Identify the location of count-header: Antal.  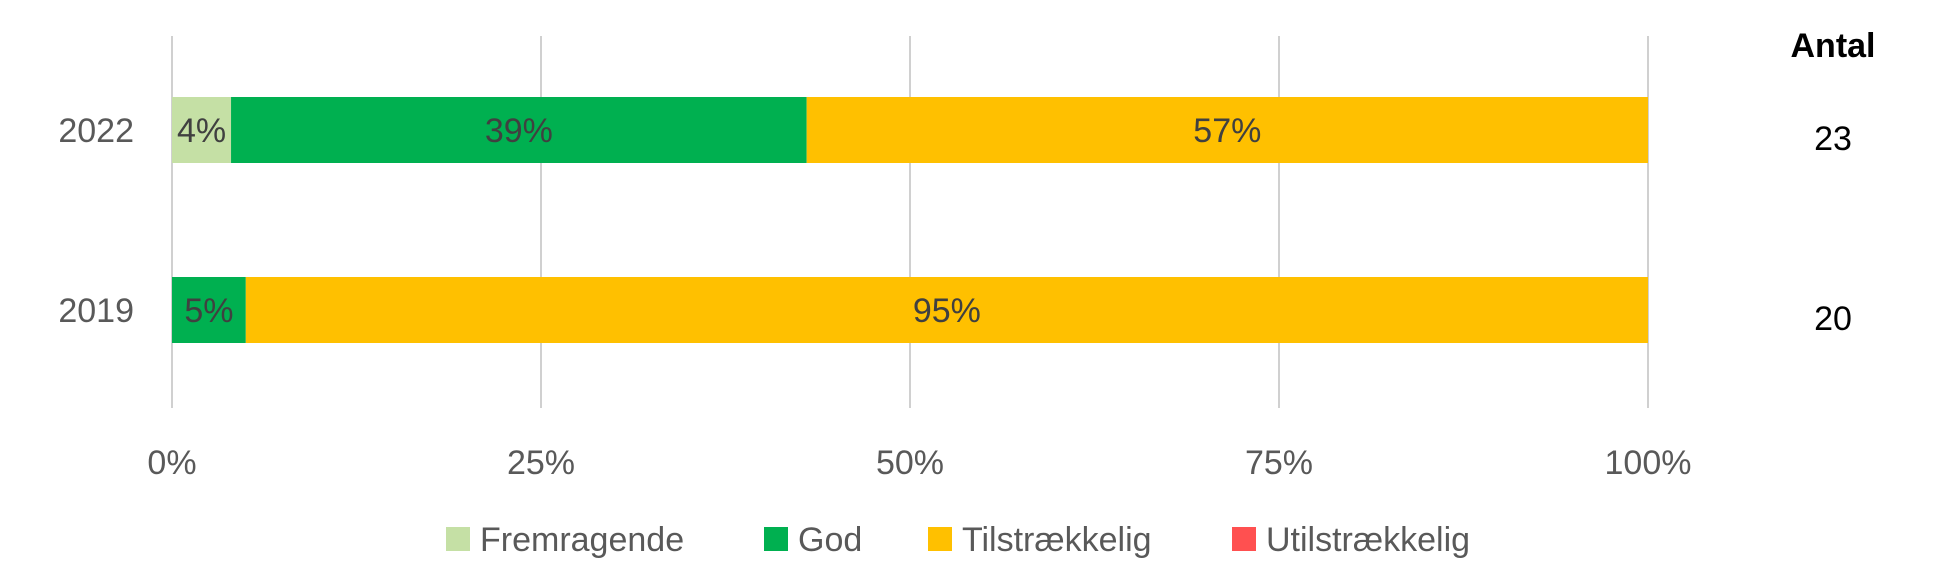
(1833, 46).